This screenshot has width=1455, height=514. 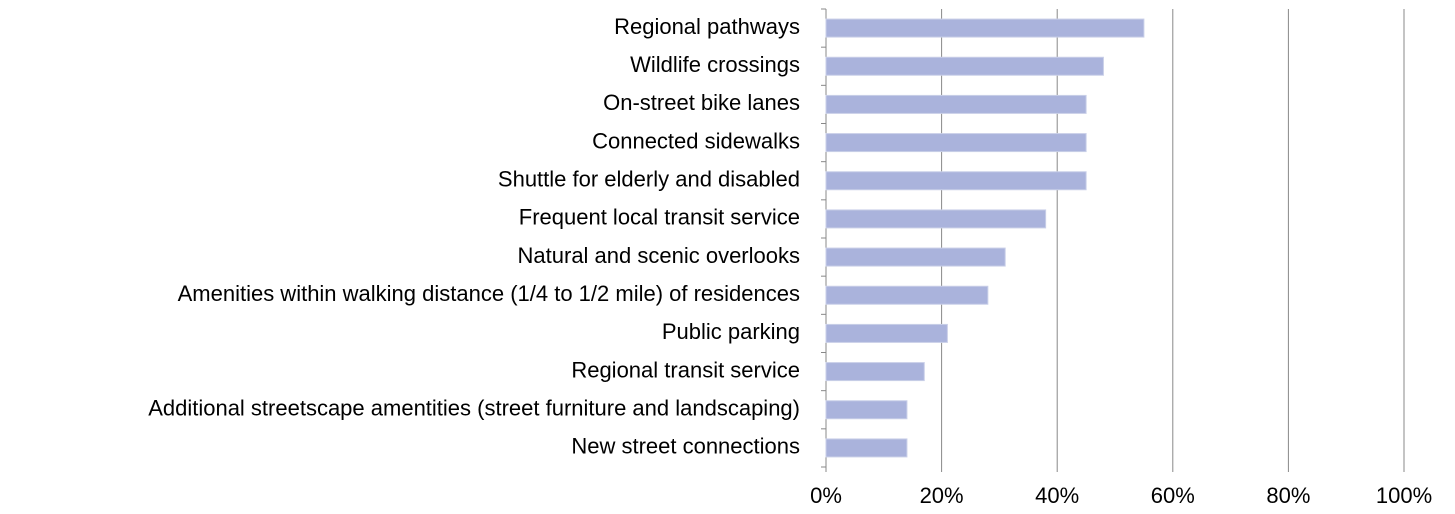 What do you see at coordinates (696, 140) in the screenshot?
I see `y-tick-label: Connected sidewalks` at bounding box center [696, 140].